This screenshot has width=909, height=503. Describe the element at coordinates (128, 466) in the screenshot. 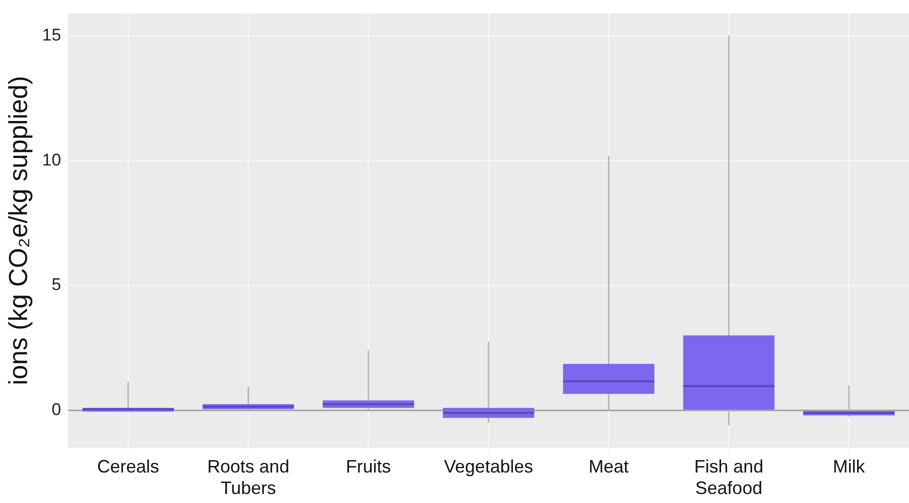

I see `x-tick-label: Cereals` at that location.